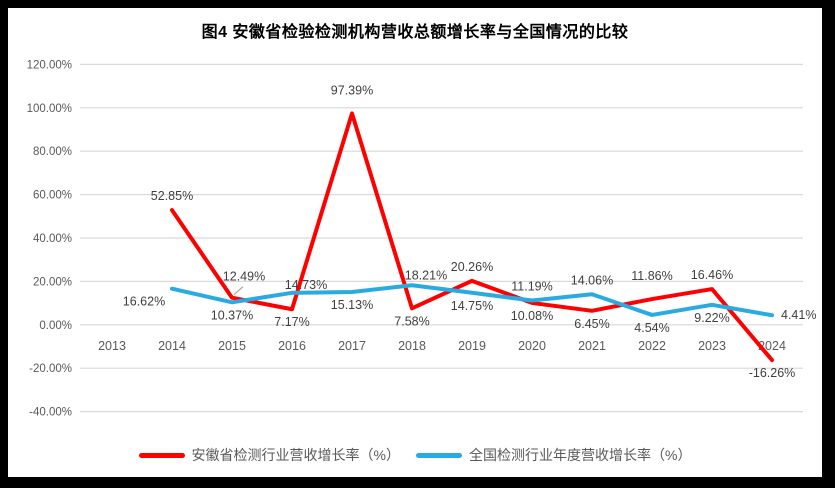  Describe the element at coordinates (712, 275) in the screenshot. I see `svg-text: 16.46%` at that location.